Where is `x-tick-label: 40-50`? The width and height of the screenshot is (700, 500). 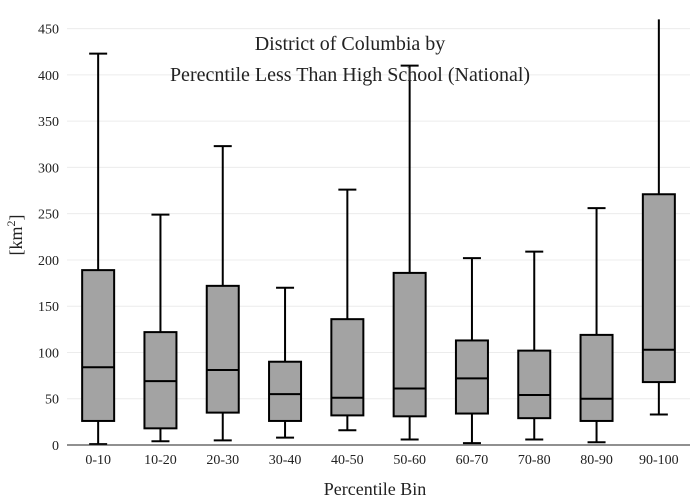
x-tick-label: 40-50 is located at coordinates (347, 460).